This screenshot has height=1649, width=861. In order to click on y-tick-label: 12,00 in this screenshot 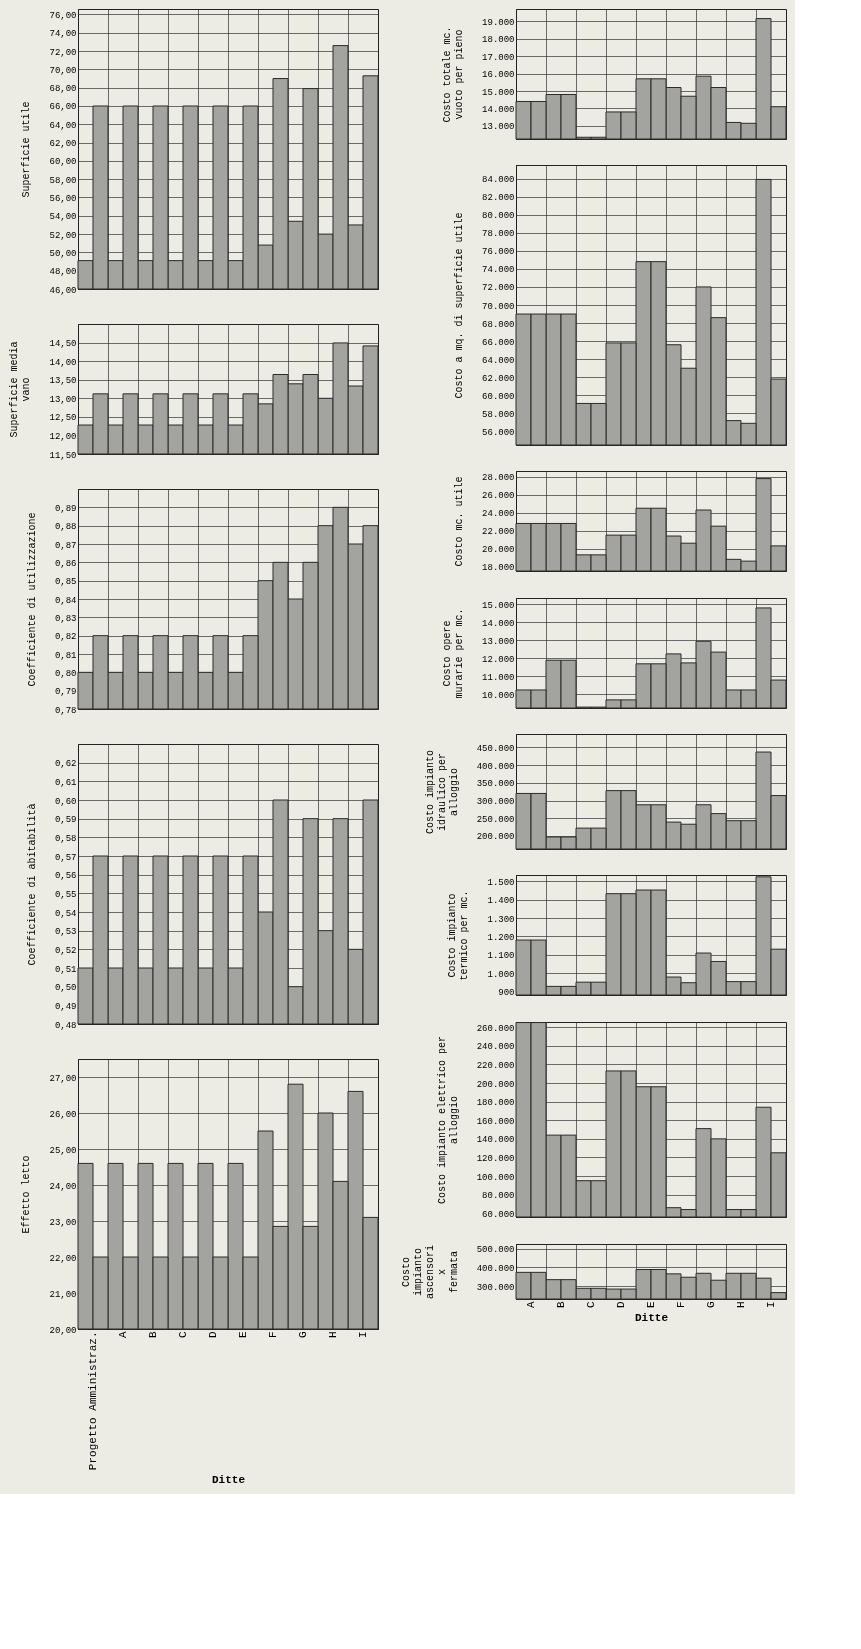, I will do `click(63, 436)`.